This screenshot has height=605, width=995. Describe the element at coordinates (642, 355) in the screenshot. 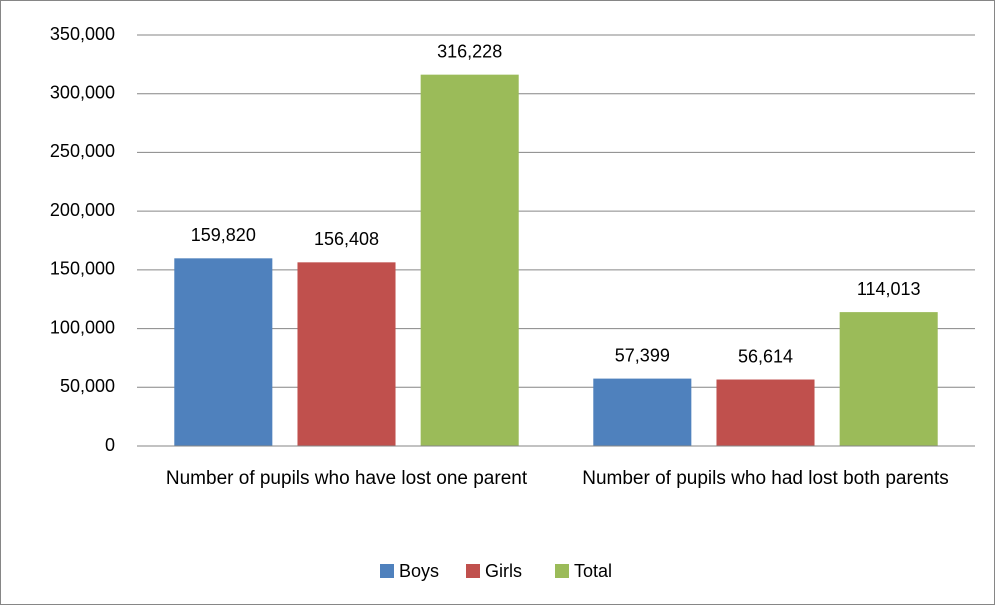

I see `data-label: 57,399` at that location.